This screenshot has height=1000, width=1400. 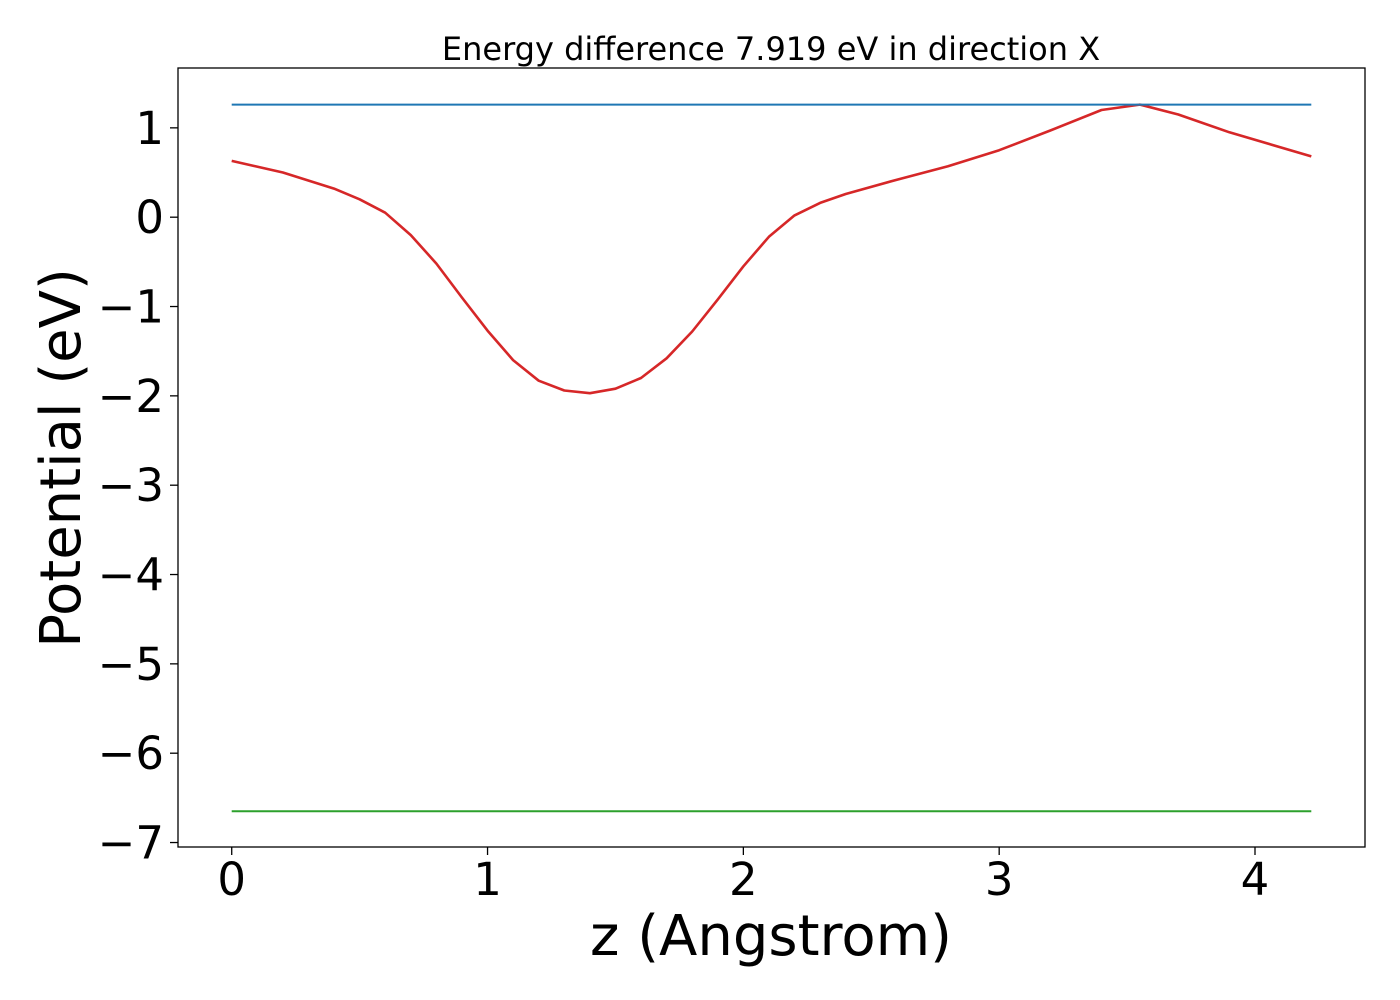 What do you see at coordinates (999, 879) in the screenshot?
I see `x-tick-label: 3` at bounding box center [999, 879].